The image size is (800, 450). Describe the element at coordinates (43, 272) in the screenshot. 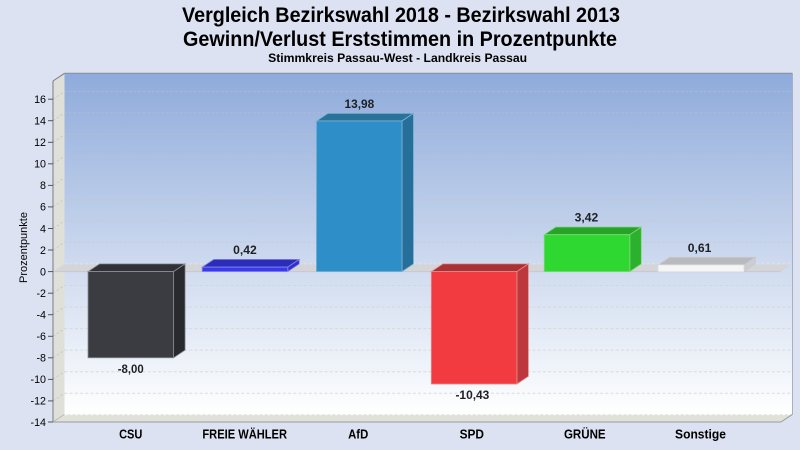

I see `svg-text: 0` at that location.